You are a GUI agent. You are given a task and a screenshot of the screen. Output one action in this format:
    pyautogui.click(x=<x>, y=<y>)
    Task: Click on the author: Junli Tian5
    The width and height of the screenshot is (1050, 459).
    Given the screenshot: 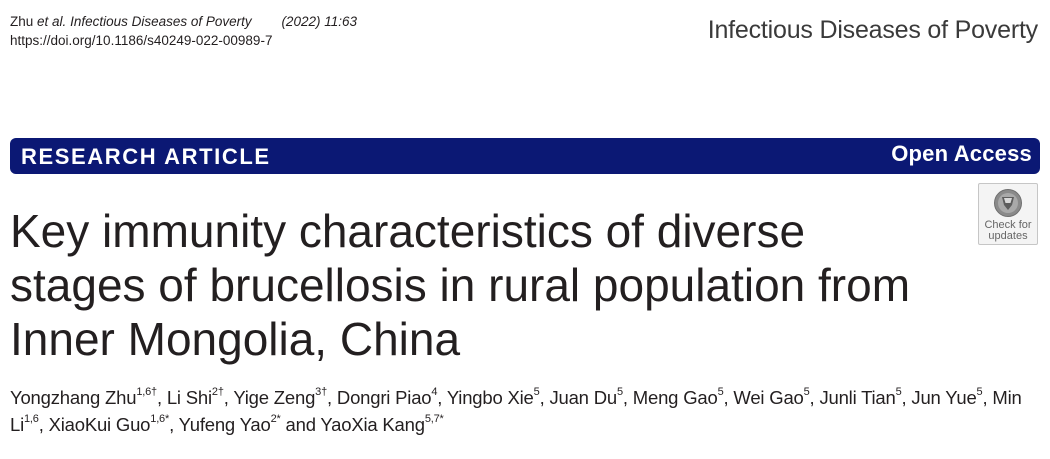 What is the action you would take?
    pyautogui.click(x=860, y=396)
    